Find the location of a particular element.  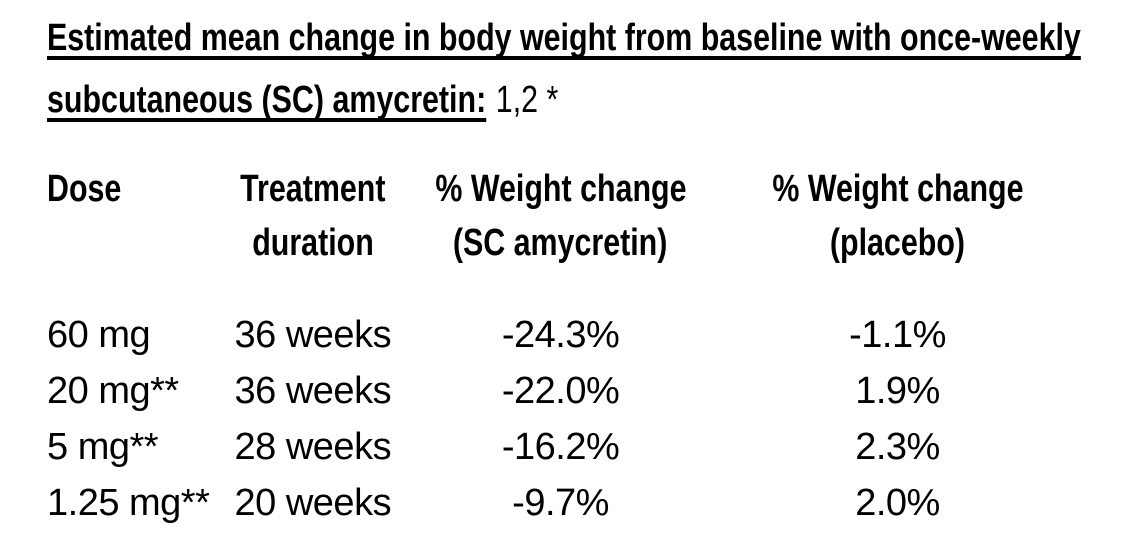

cell-dose: 60 mg is located at coordinates (99, 335).